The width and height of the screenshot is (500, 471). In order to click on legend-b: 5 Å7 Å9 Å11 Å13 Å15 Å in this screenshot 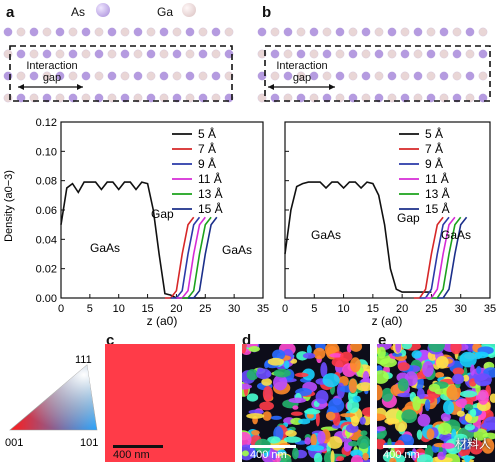, I will do `click(424, 171)`.